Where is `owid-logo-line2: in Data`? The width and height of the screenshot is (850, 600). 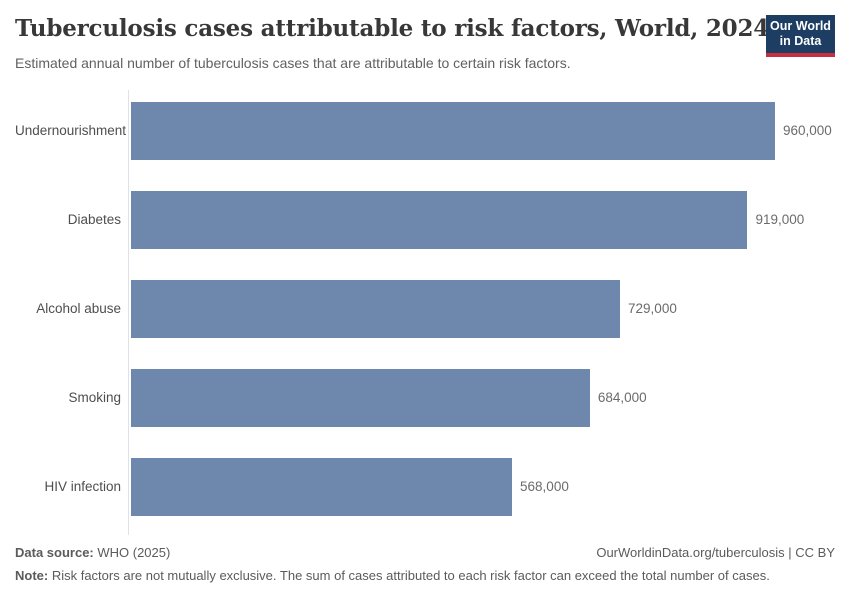 owid-logo-line2: in Data is located at coordinates (800, 41).